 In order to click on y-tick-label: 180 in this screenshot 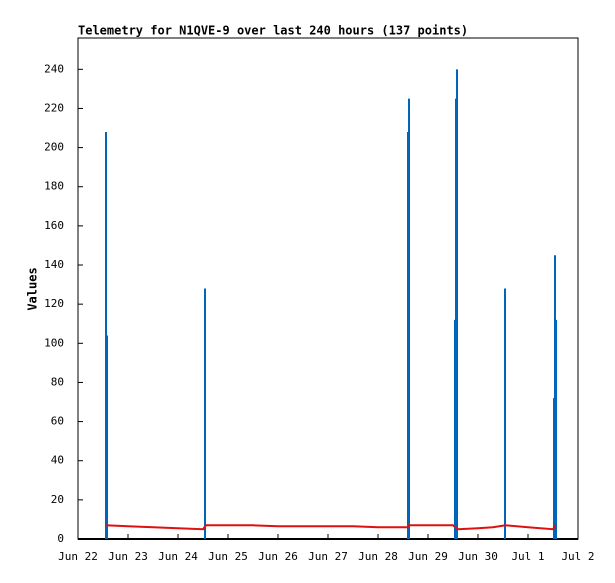, I will do `click(54, 186)`.